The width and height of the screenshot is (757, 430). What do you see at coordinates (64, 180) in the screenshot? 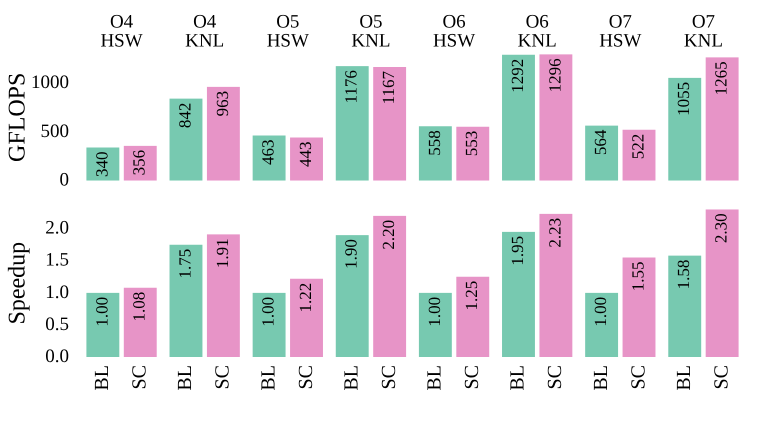
I see `y-tick-label: 0` at bounding box center [64, 180].